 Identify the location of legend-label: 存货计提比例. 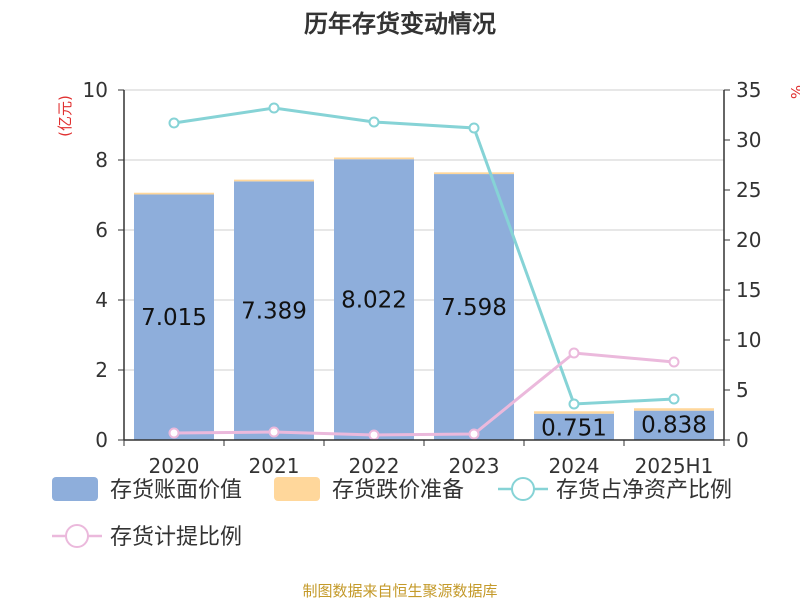
(176, 537).